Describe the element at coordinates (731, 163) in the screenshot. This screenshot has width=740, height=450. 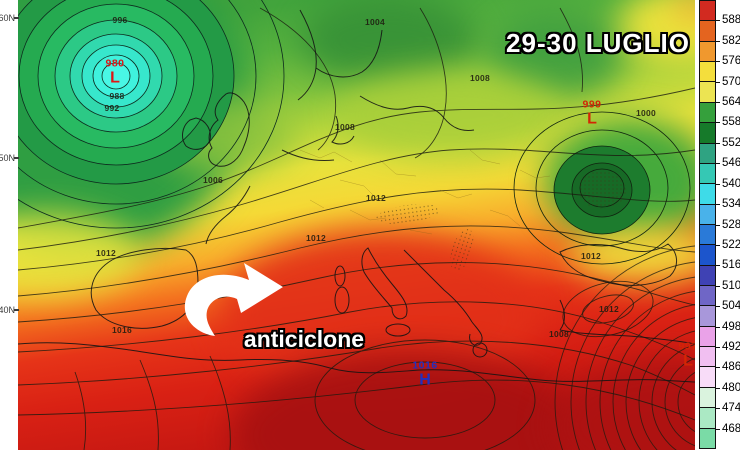
I see `colorbar-tick-label: 546` at that location.